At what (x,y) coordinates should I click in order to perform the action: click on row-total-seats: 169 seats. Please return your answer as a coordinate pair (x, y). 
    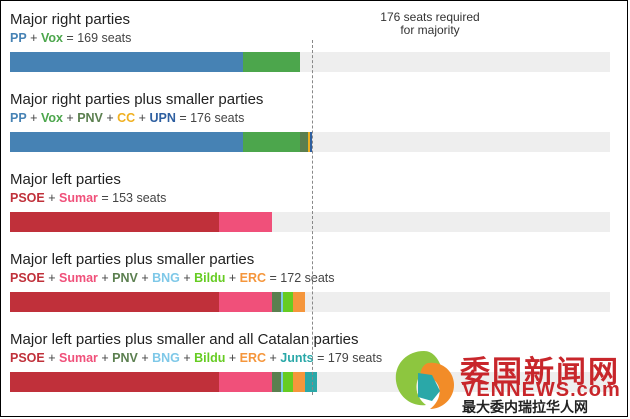
    Looking at the image, I should click on (104, 38).